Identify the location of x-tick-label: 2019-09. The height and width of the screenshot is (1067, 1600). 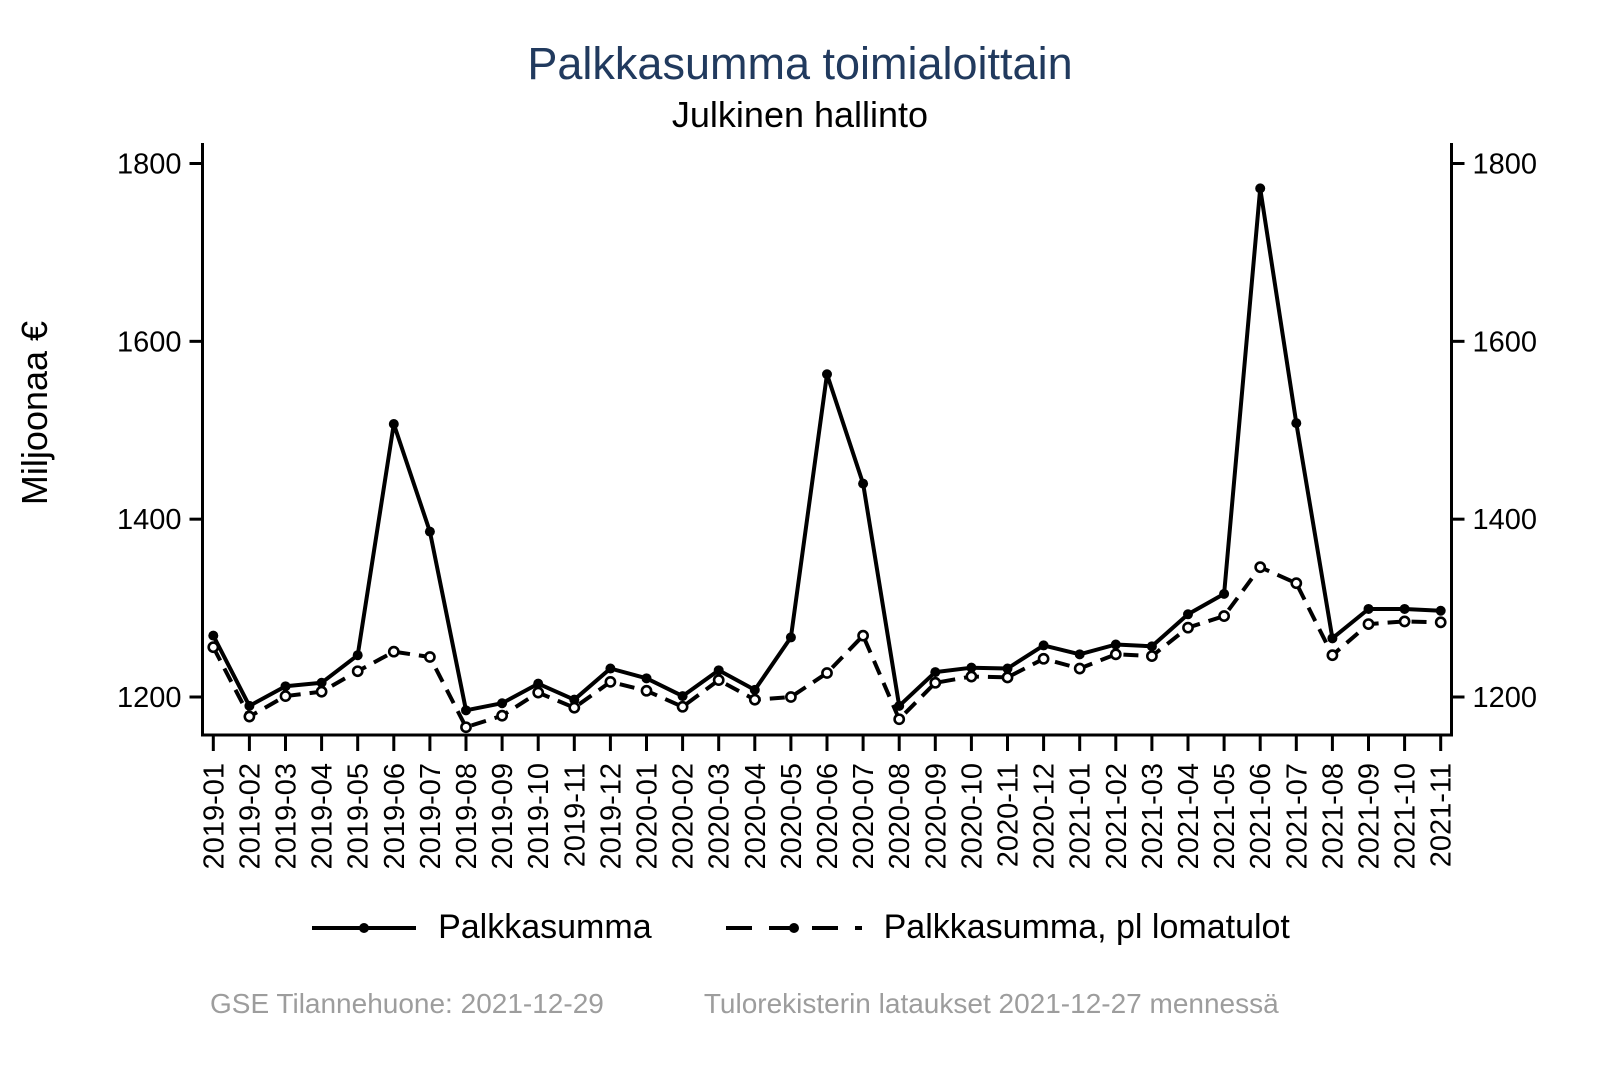
(503, 816).